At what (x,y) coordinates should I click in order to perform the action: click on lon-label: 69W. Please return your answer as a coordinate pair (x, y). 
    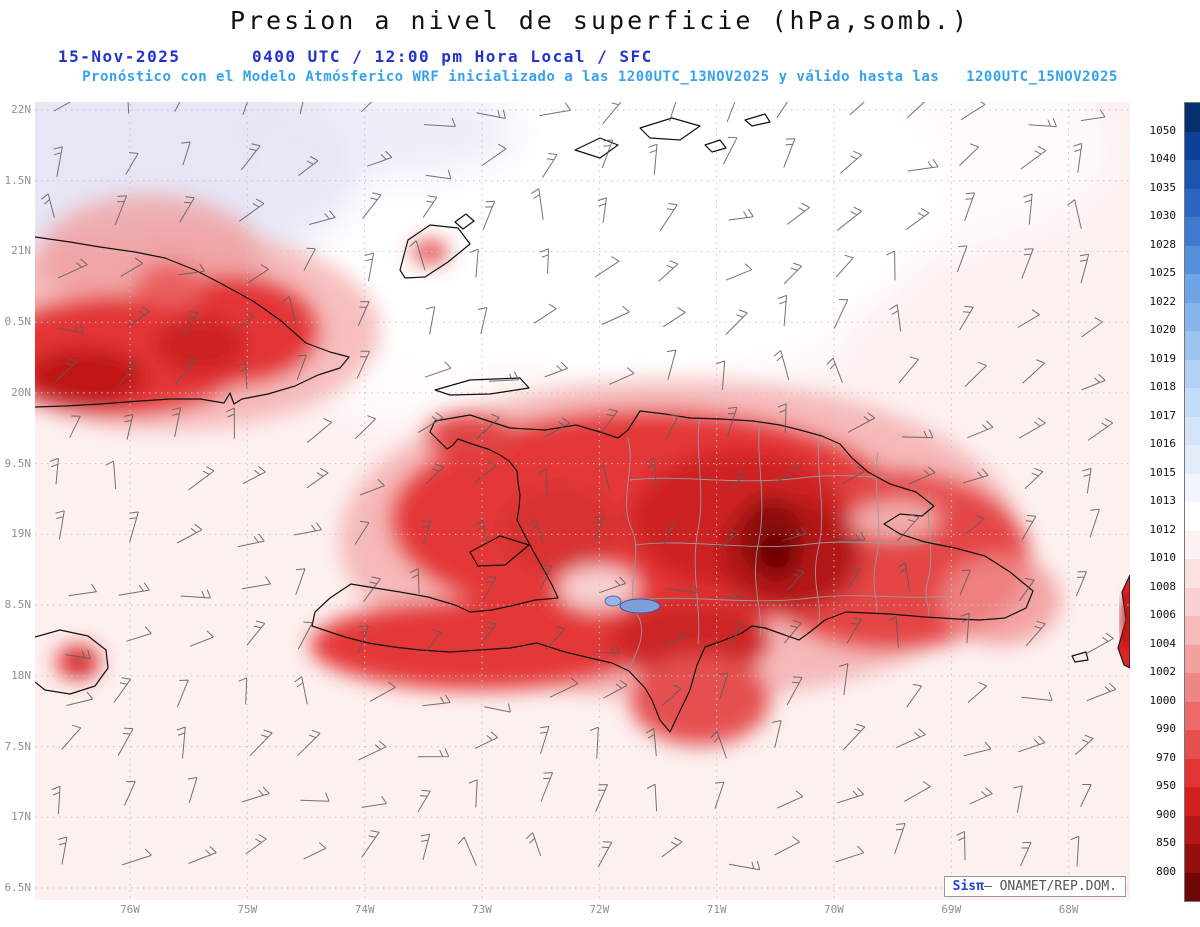
    Looking at the image, I should click on (951, 909).